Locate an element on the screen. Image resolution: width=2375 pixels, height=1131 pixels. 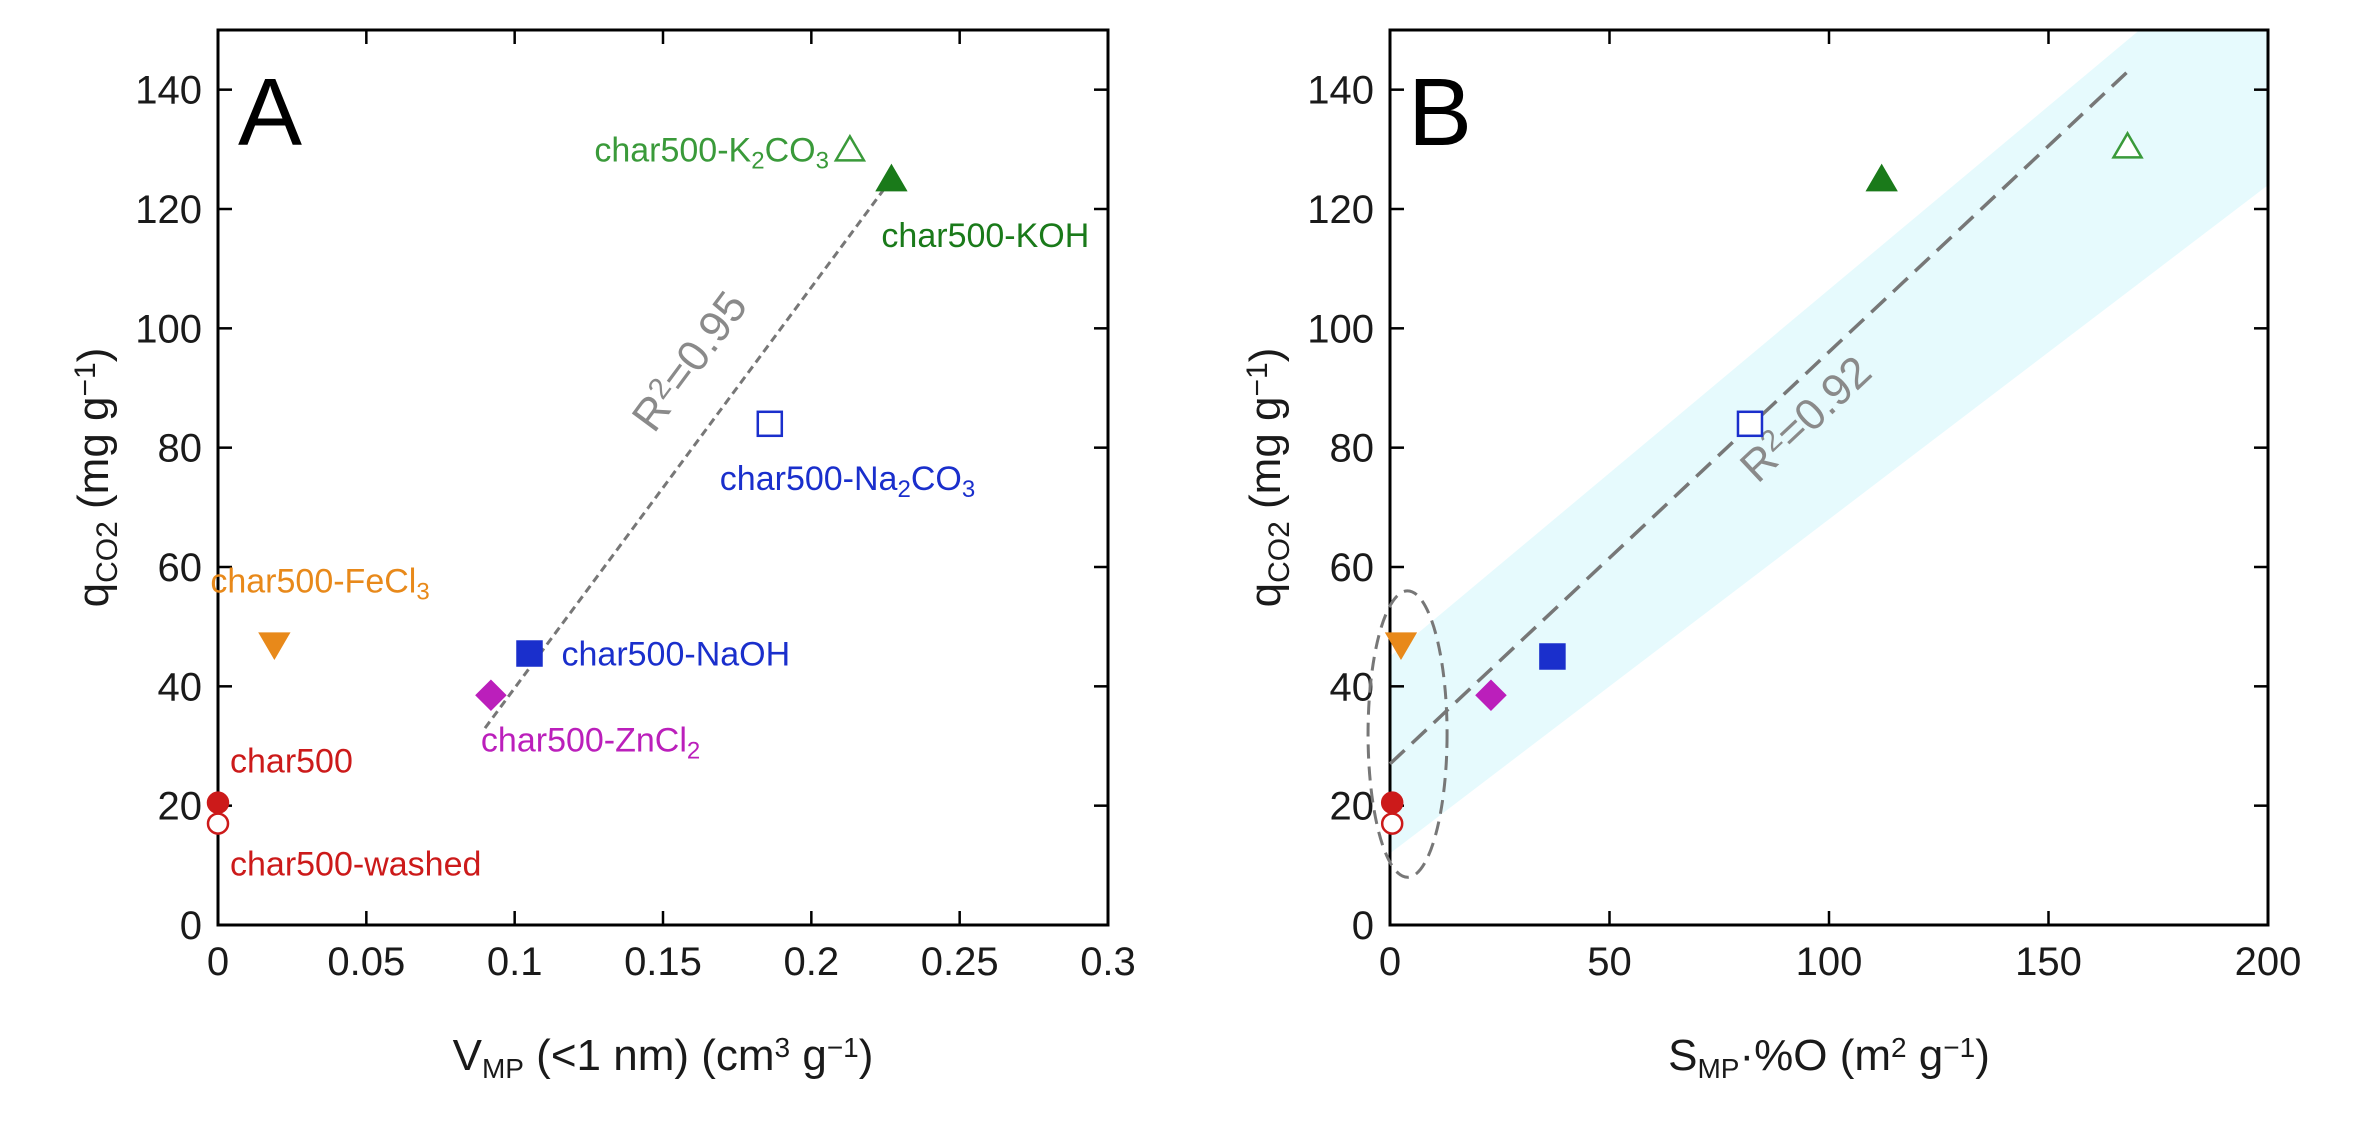
point-label-char500-washed: char500-washed is located at coordinates (355, 865).